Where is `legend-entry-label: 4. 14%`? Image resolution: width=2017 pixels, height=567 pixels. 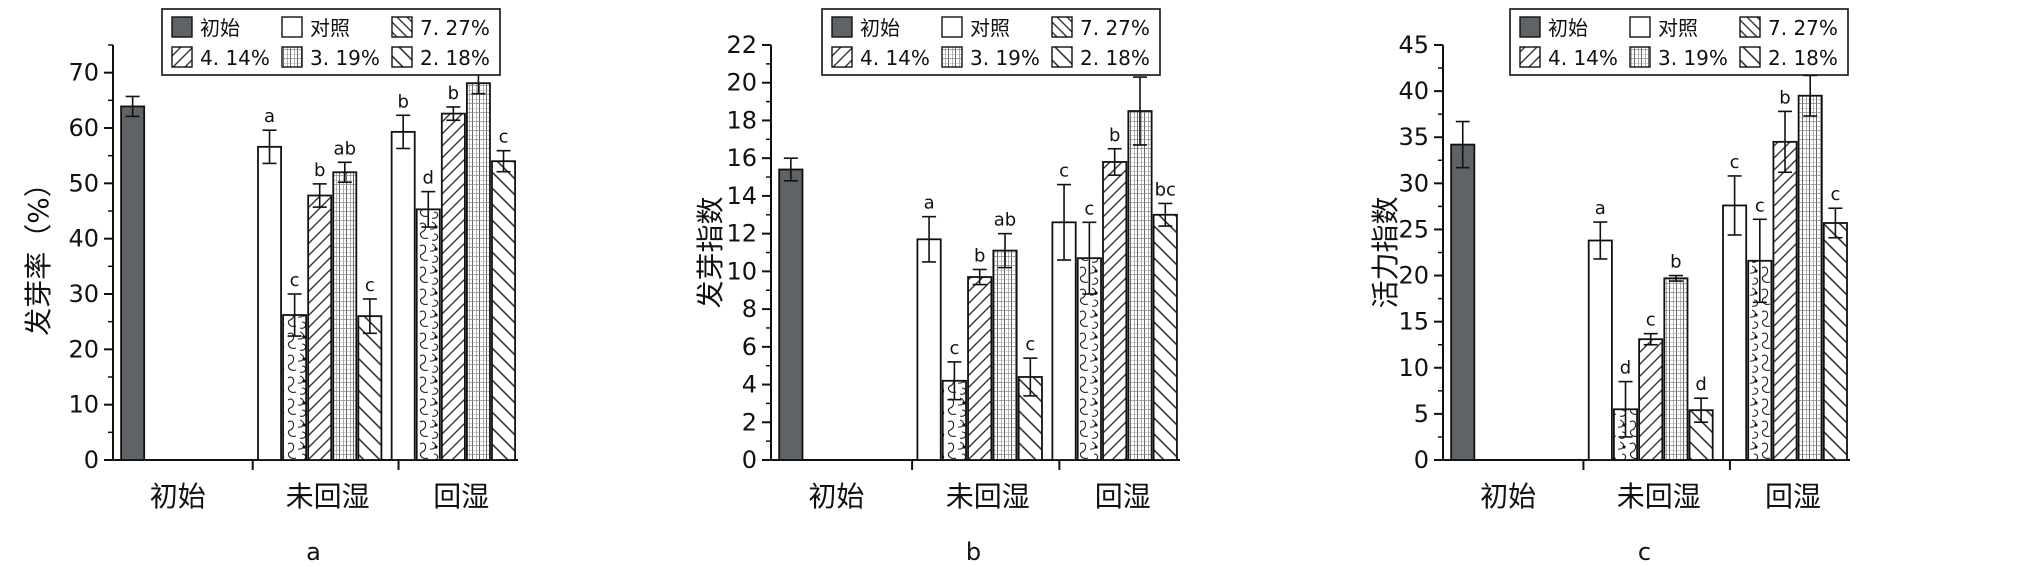
legend-entry-label: 4. 14% is located at coordinates (235, 58).